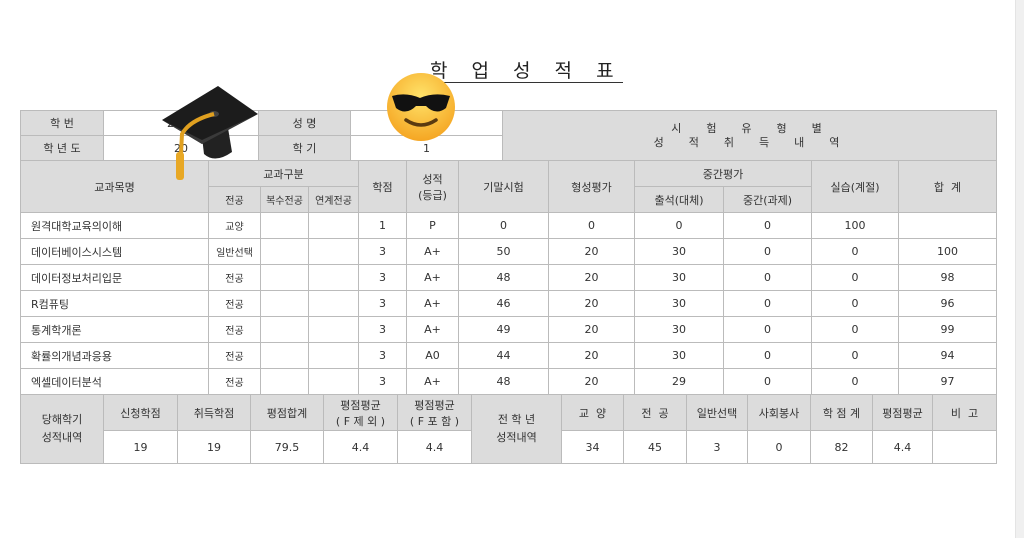 This screenshot has height=538, width=1024. What do you see at coordinates (1019, 269) in the screenshot?
I see `scrollbar` at bounding box center [1019, 269].